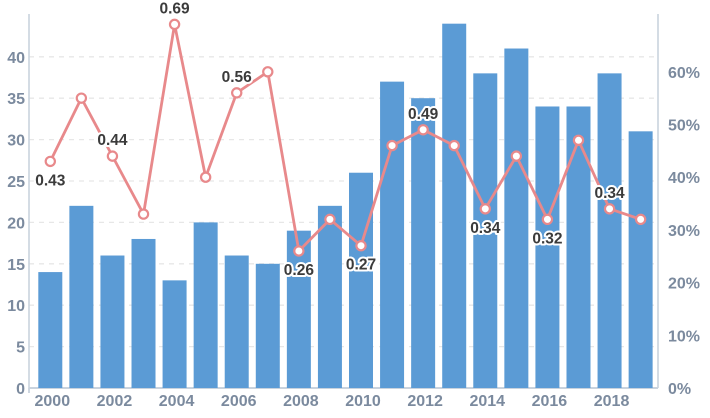 The width and height of the screenshot is (710, 418). What do you see at coordinates (684, 126) in the screenshot?
I see `y-axis-right-label: 50%` at bounding box center [684, 126].